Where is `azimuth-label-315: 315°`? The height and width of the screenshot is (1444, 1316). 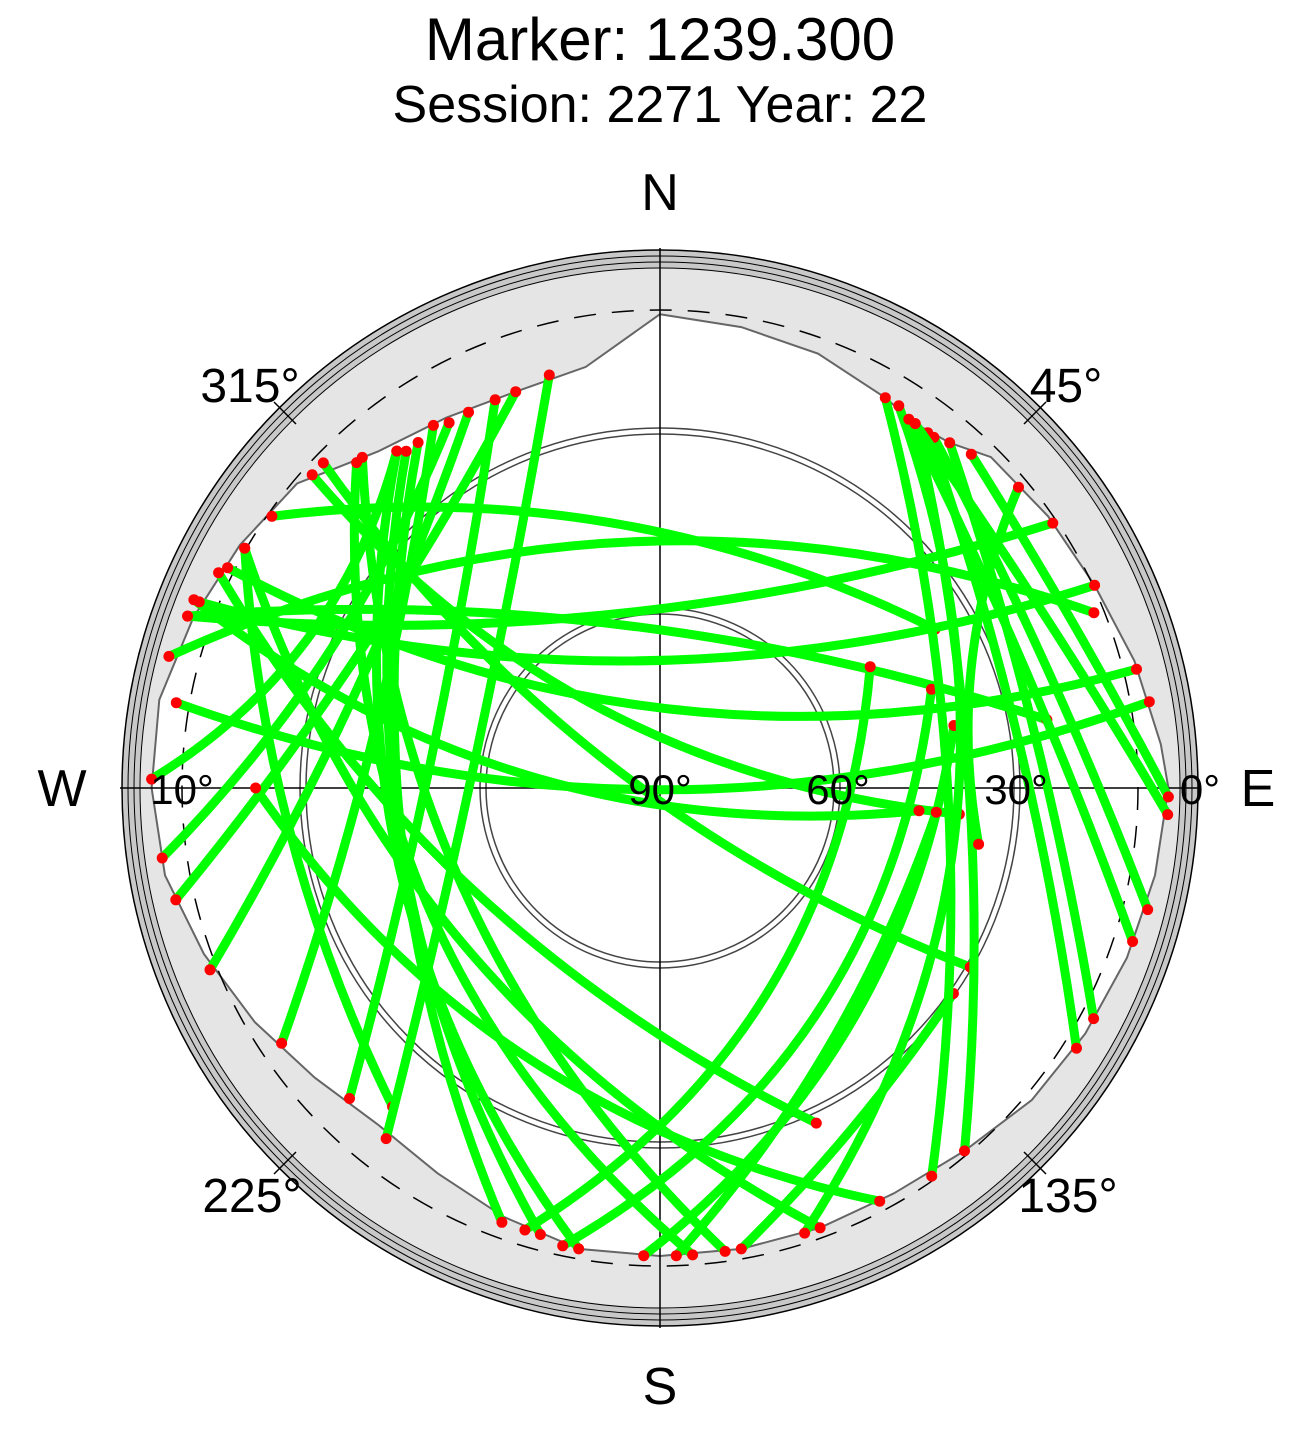
azimuth-label-315: 315° is located at coordinates (249, 386).